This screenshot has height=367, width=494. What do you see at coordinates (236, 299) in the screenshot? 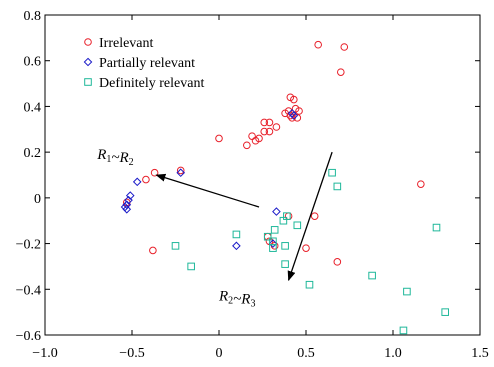
I see `arrow-label-2: R2~R3` at bounding box center [236, 299].